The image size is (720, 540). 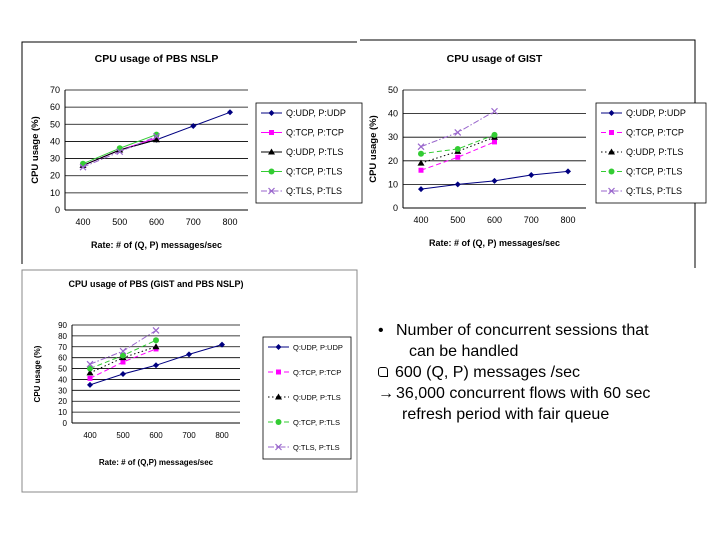 I want to click on legend-label: Q:TCP, P:TLS, so click(x=314, y=172).